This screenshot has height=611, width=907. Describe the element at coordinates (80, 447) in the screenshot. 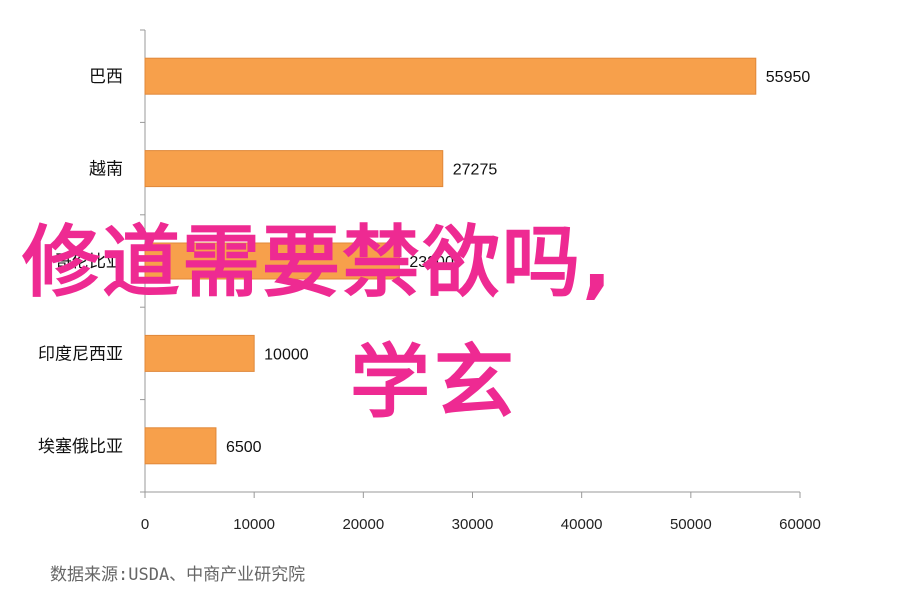

I see `category-label: 埃塞俄比亚` at that location.